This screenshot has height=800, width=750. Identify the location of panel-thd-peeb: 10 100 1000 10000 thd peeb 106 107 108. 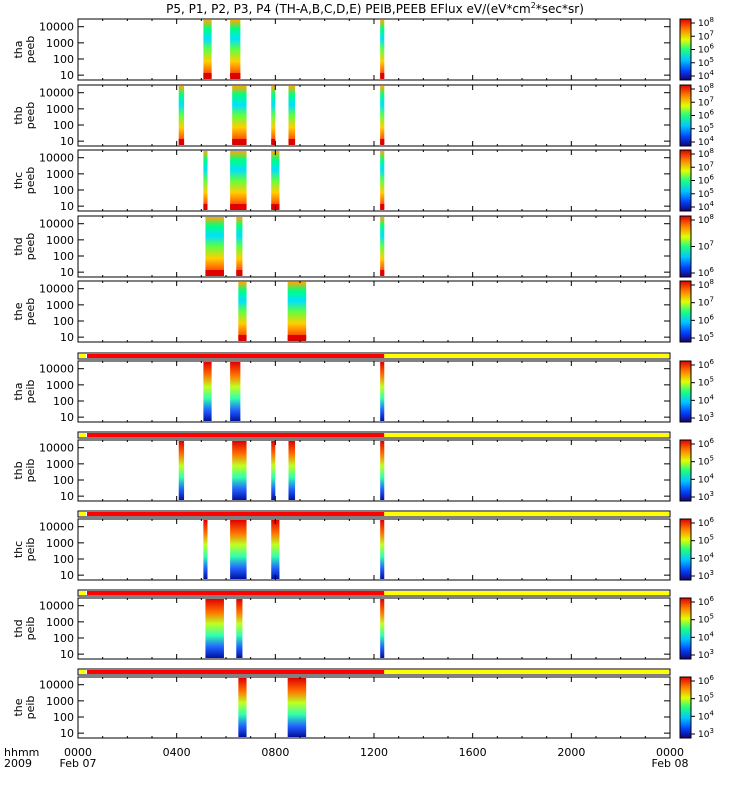
(363, 246).